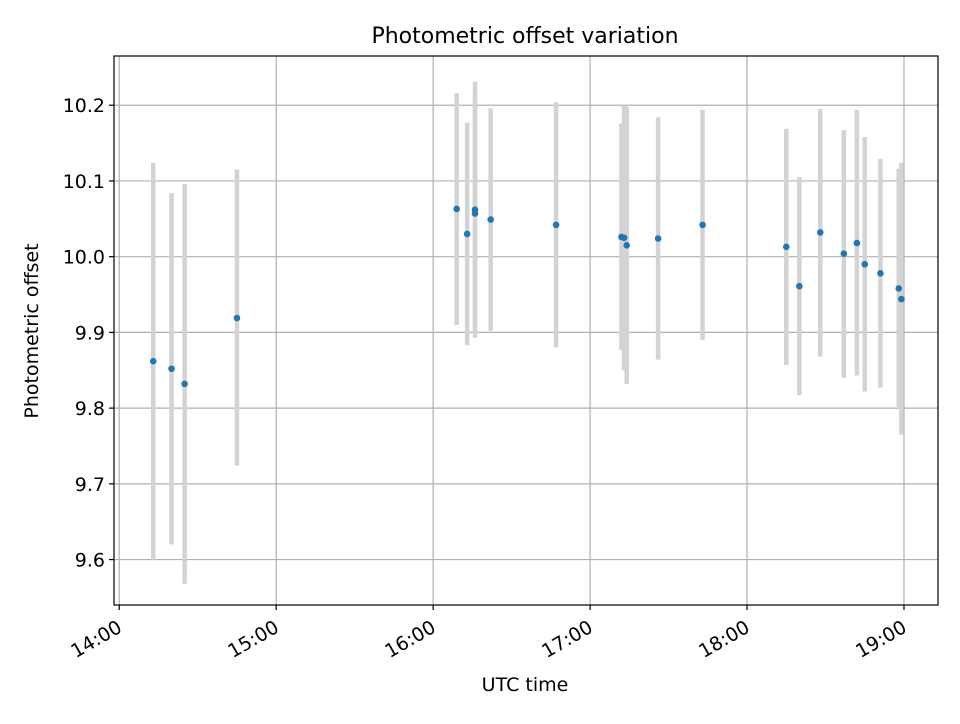  I want to click on chart-title: Photometric offset variation, so click(524, 36).